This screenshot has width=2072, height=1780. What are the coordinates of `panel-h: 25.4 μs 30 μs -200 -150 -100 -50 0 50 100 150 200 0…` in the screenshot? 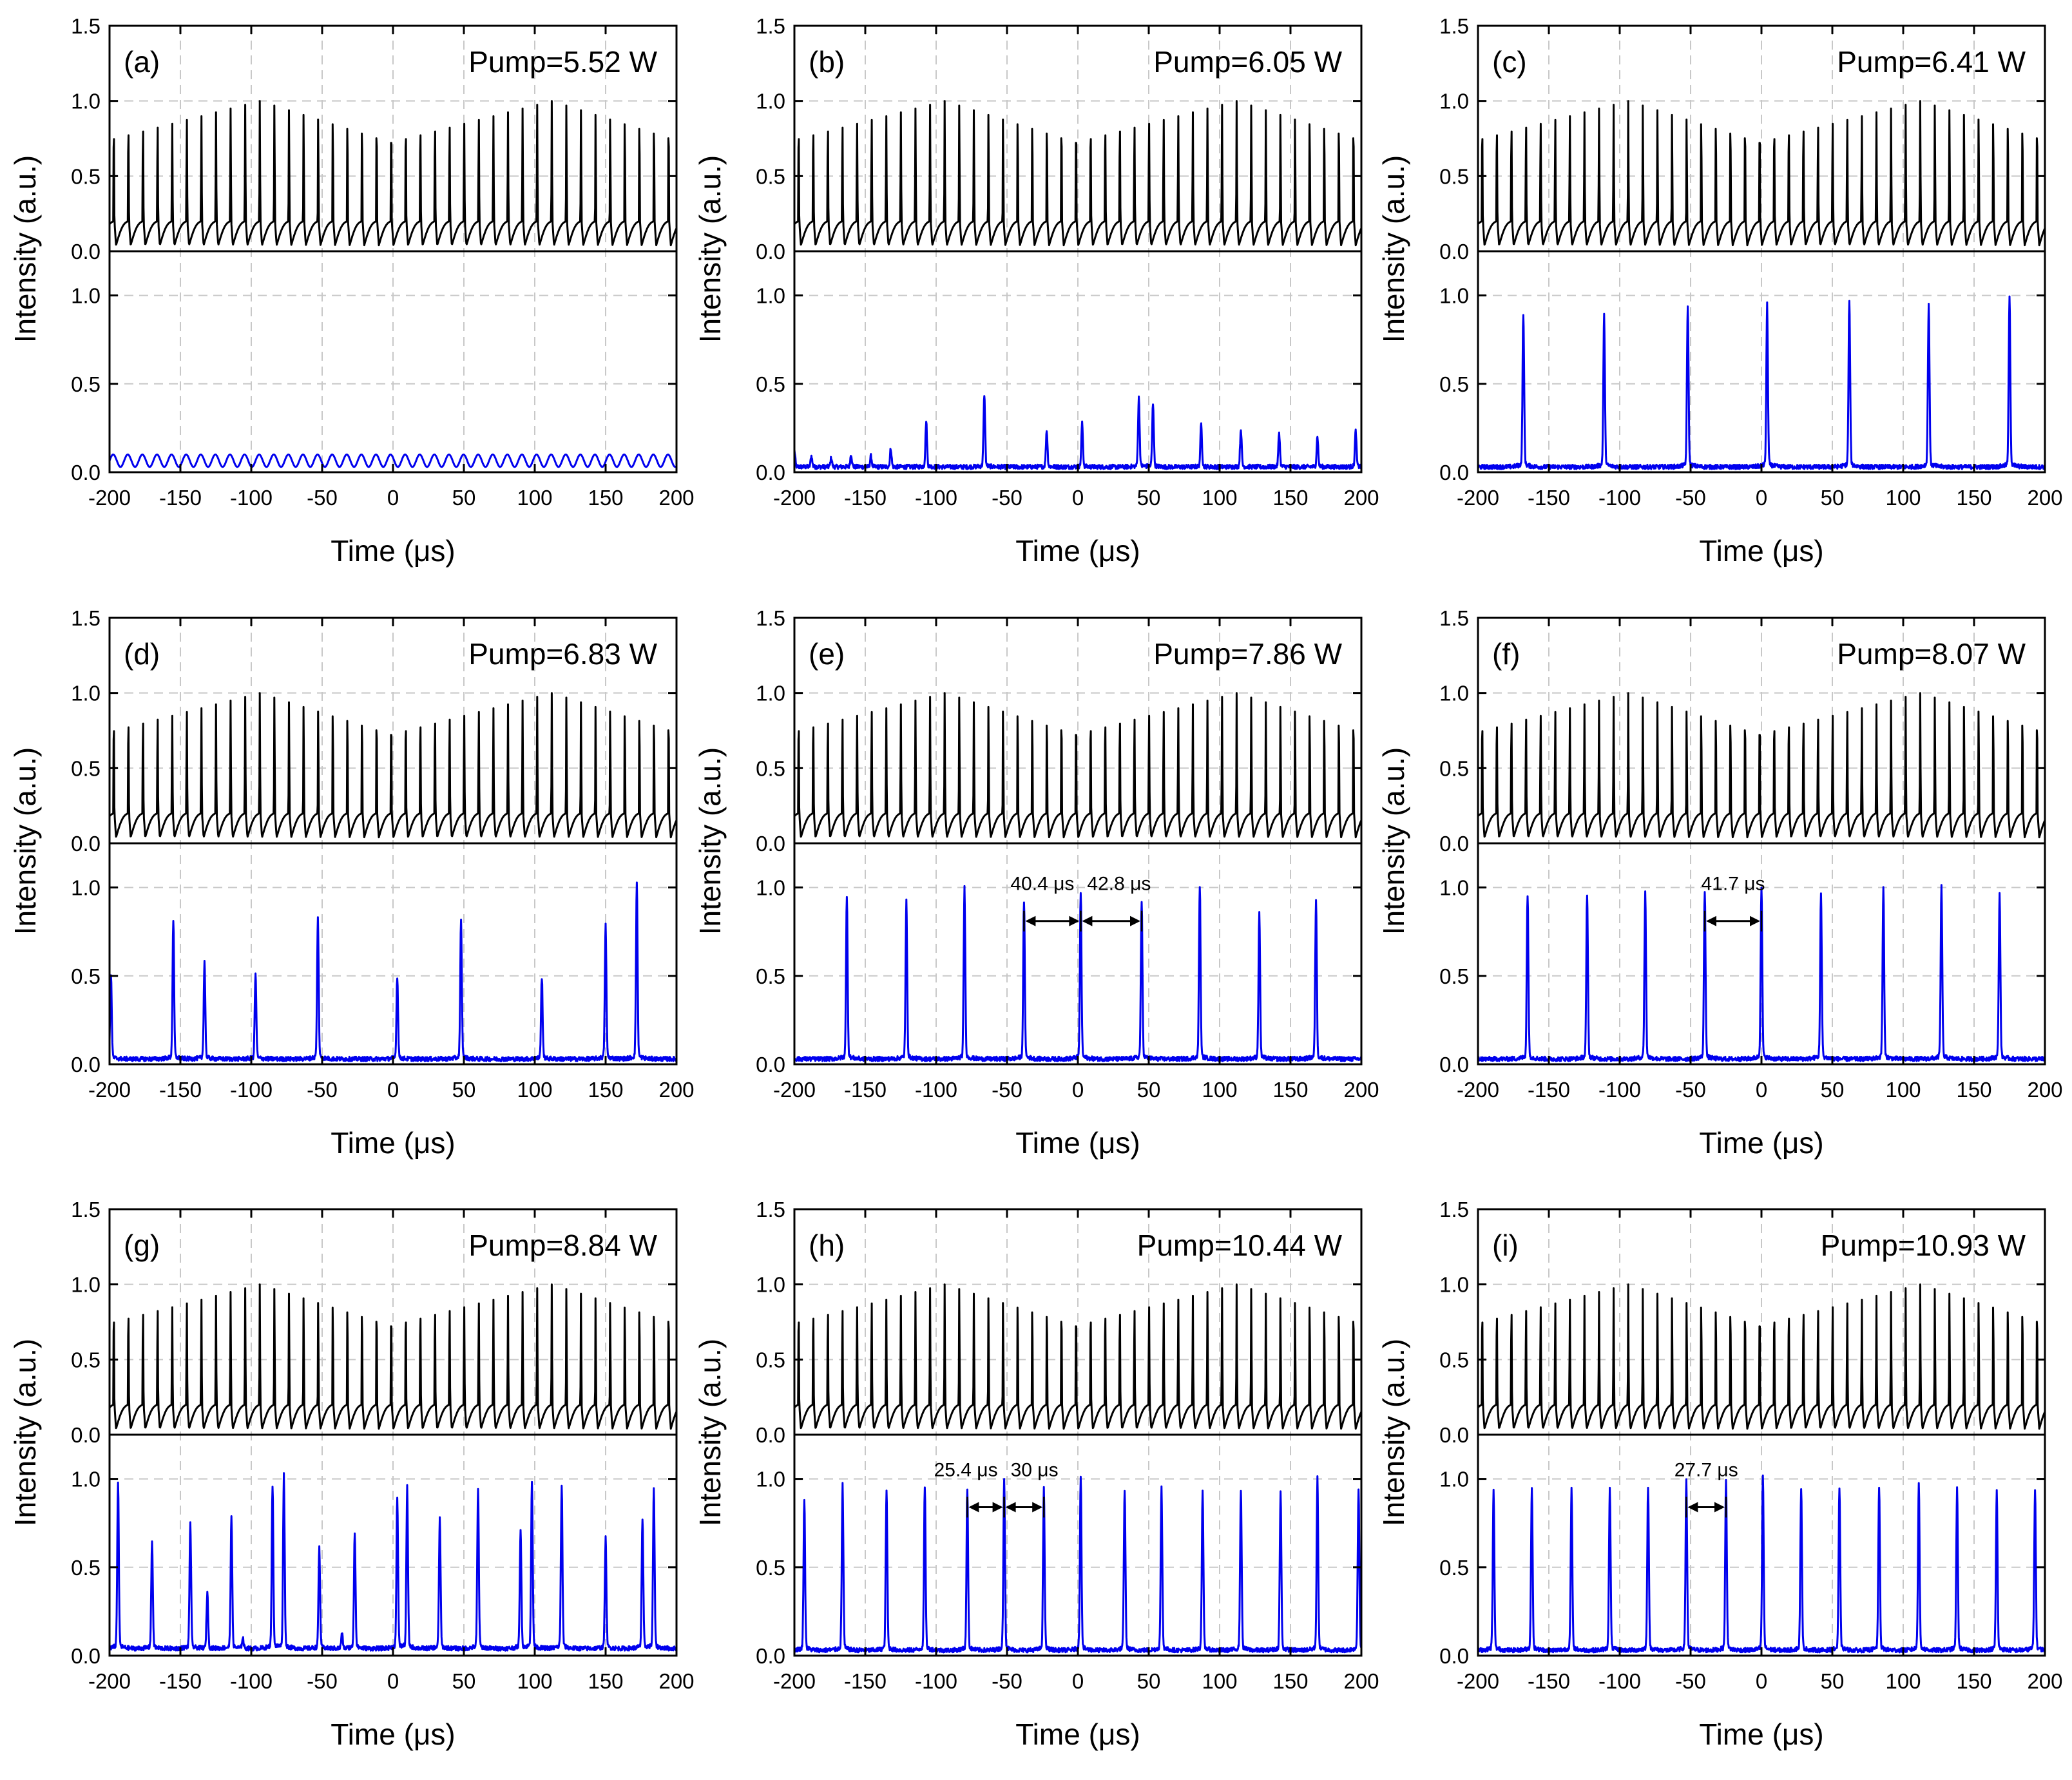 It's located at (1036, 1474).